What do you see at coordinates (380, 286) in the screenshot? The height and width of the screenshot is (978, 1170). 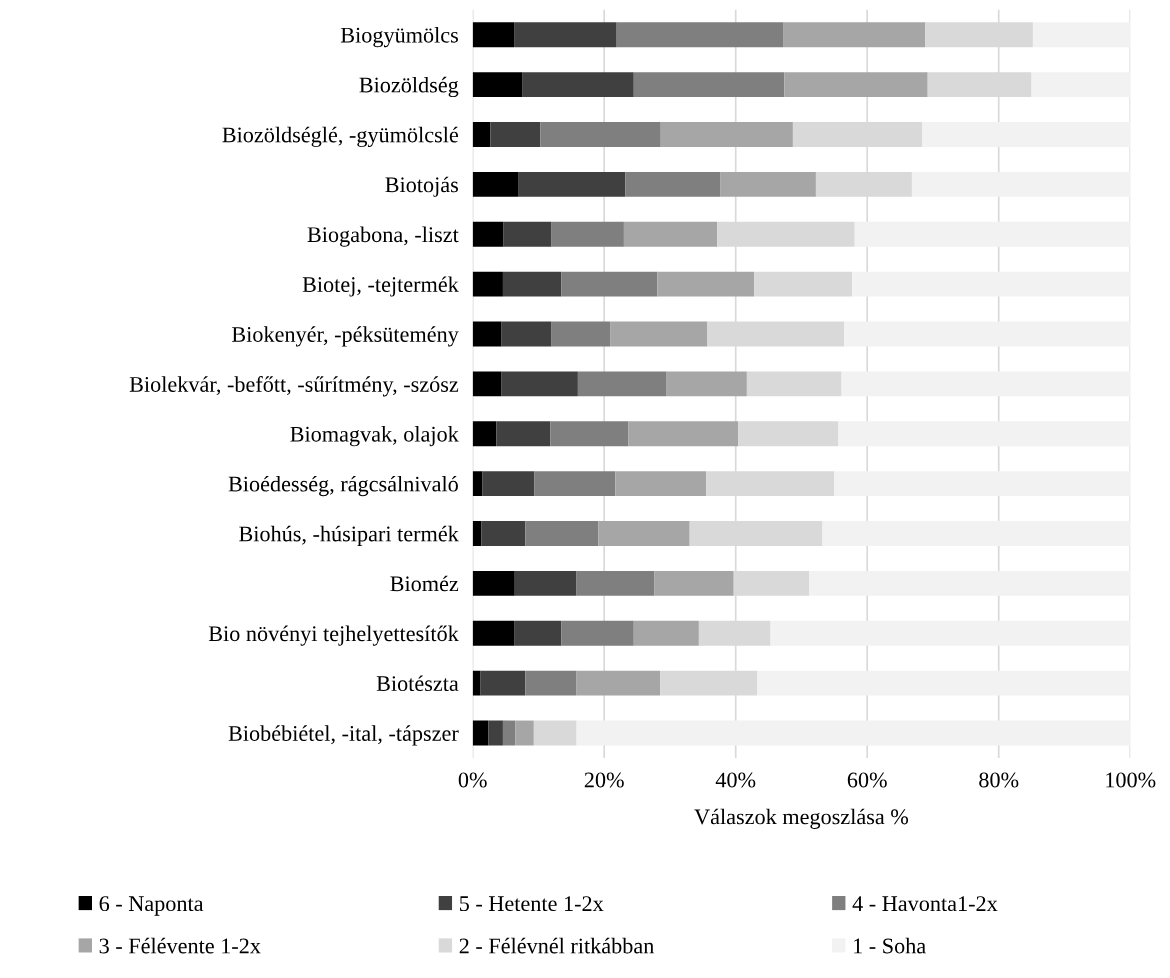 I see `y-tick-label: Biotej, -tejtermék` at bounding box center [380, 286].